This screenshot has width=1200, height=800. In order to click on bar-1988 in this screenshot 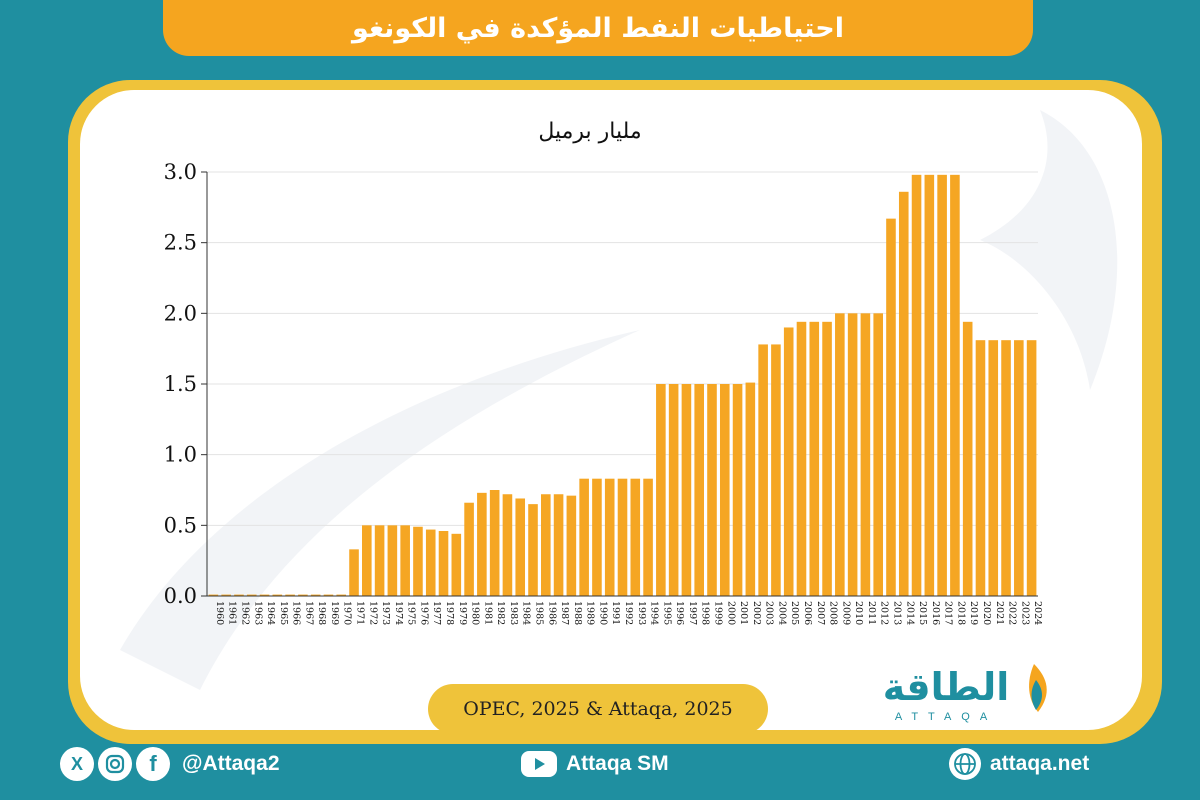, I will do `click(571, 545)`.